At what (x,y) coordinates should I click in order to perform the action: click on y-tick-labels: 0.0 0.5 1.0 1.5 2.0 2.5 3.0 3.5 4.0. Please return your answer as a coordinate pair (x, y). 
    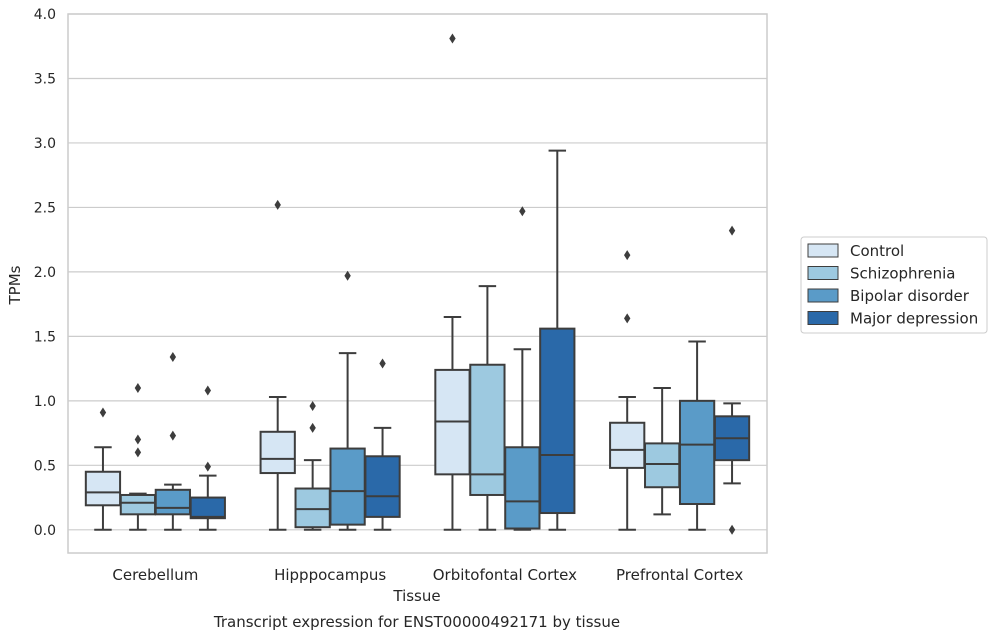
    Looking at the image, I should click on (45, 273).